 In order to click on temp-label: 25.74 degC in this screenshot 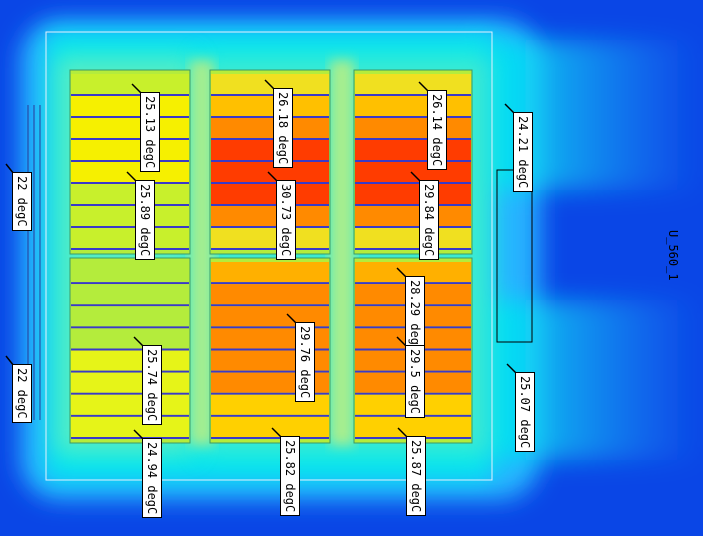, I will do `click(152, 385)`.